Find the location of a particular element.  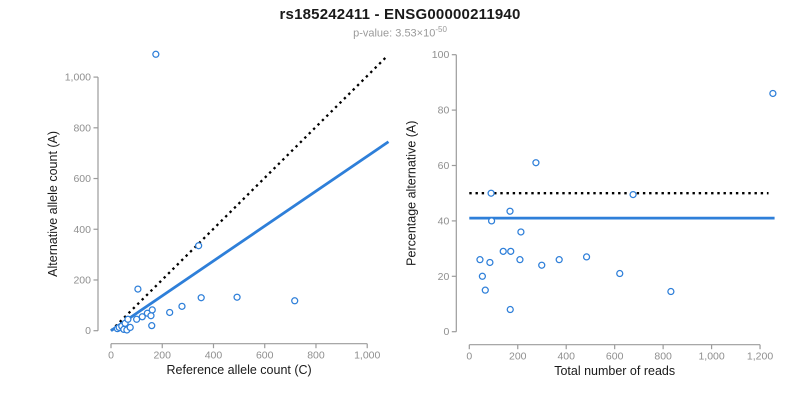

y-tick-label: 40 is located at coordinates (444, 221).